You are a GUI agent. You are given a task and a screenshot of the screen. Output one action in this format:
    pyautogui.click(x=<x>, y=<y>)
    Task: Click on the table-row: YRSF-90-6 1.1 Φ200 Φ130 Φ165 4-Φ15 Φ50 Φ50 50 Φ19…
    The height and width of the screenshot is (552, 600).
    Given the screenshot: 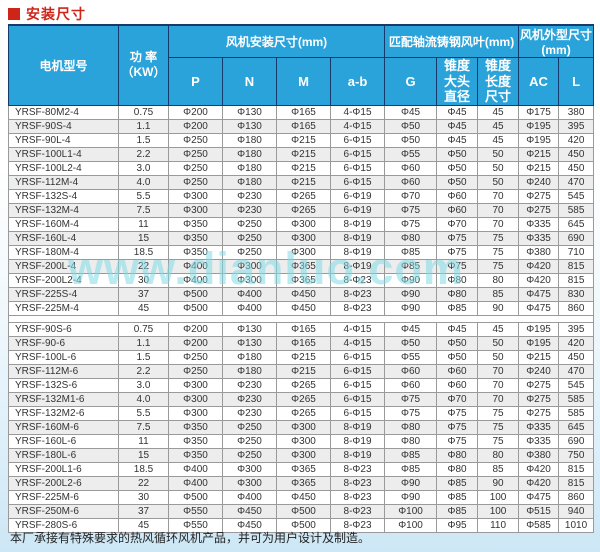 What is the action you would take?
    pyautogui.click(x=301, y=343)
    